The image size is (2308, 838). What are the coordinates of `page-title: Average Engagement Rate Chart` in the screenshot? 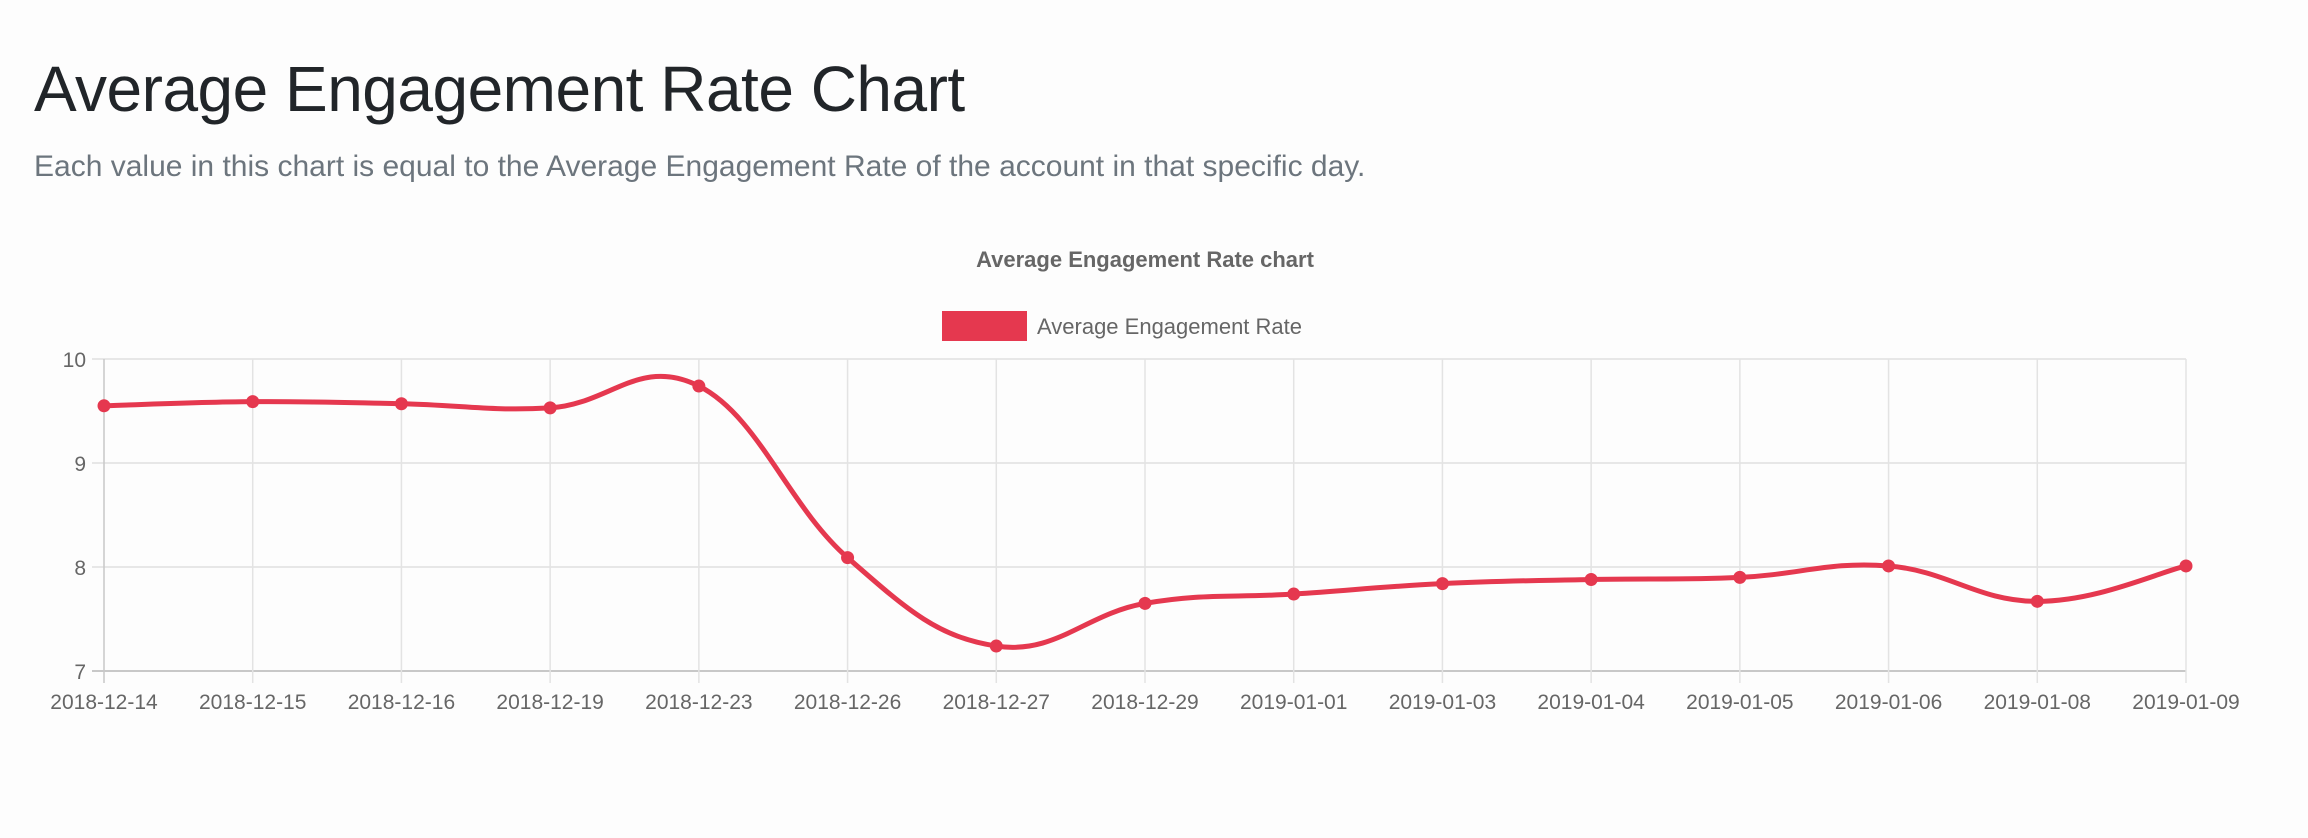 It's located at (499, 89).